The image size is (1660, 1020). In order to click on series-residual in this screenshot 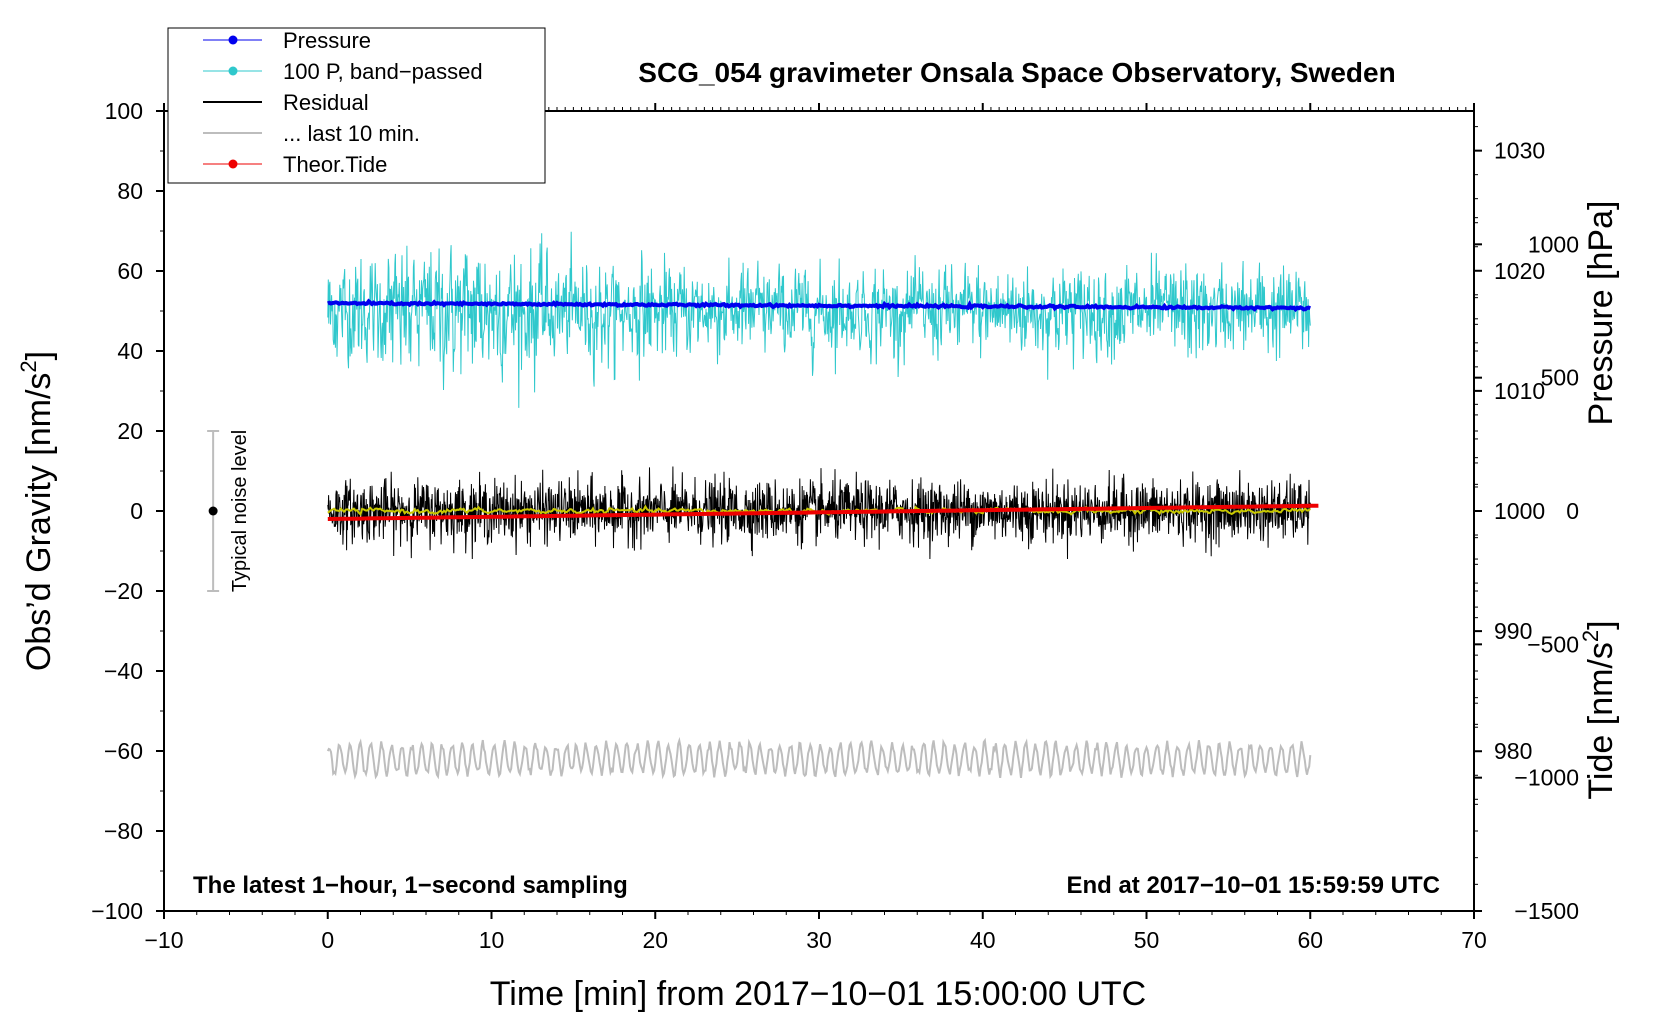, I will do `click(819, 513)`.